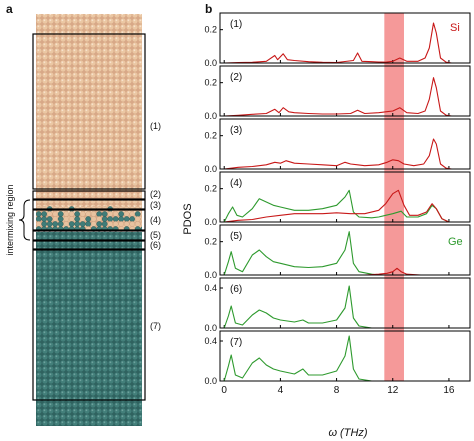 The image size is (474, 441). What do you see at coordinates (236, 183) in the screenshot?
I see `panel-label: (4)` at bounding box center [236, 183].